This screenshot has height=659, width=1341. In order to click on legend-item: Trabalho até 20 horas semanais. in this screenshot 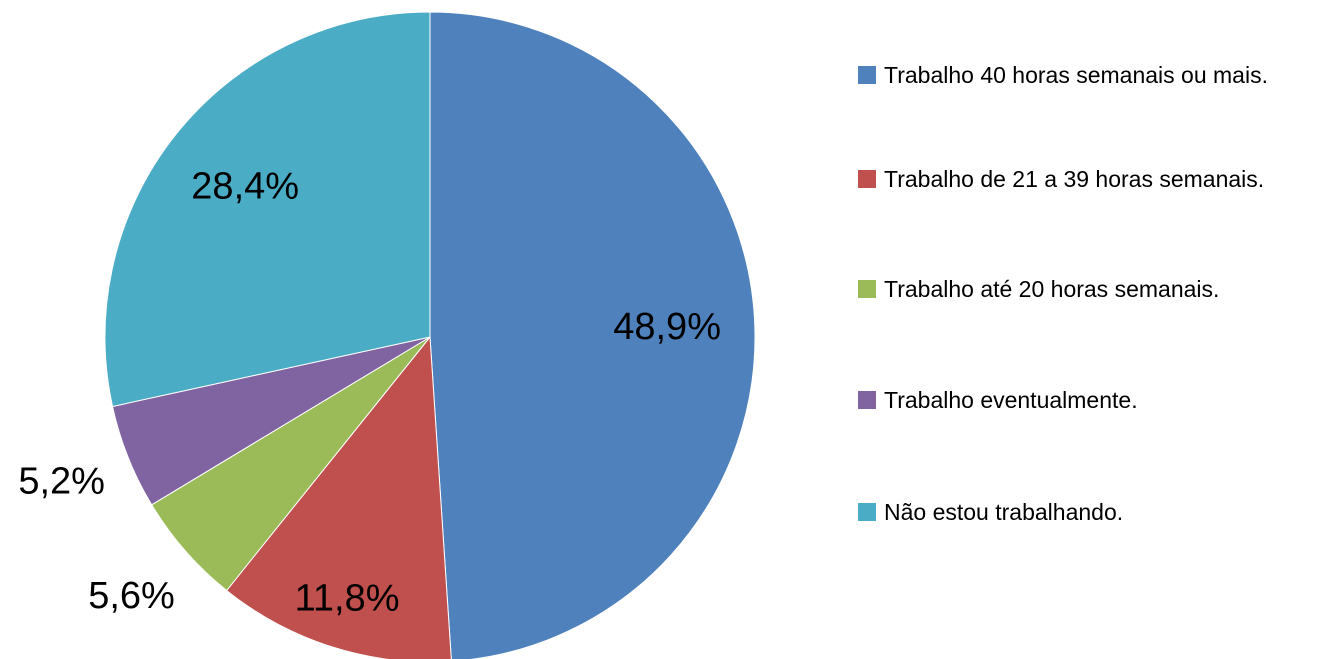, I will do `click(1093, 289)`.